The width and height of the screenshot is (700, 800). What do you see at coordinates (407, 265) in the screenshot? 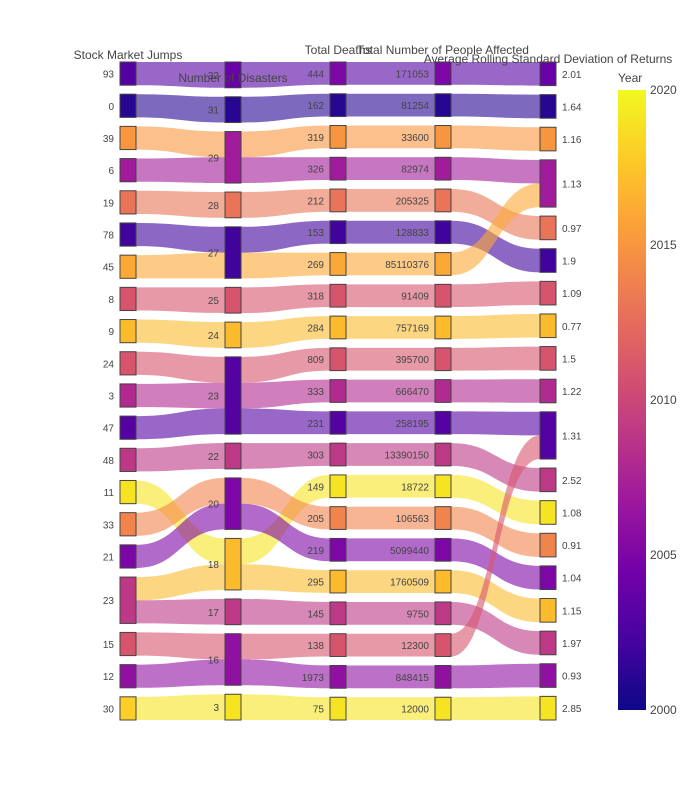
I see `category-label: 85110376` at bounding box center [407, 265].